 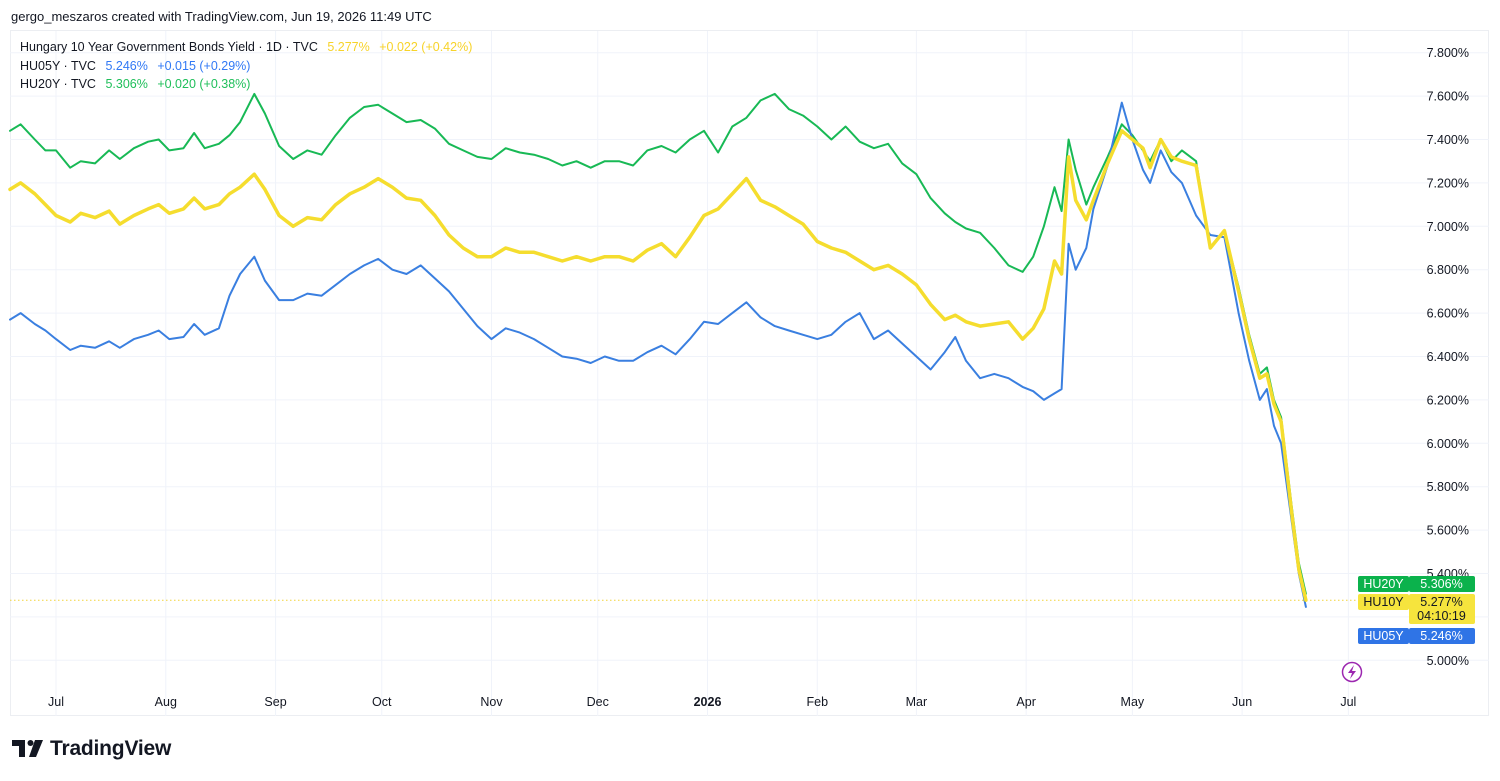 I want to click on x-tick-label: Oct, so click(x=382, y=702).